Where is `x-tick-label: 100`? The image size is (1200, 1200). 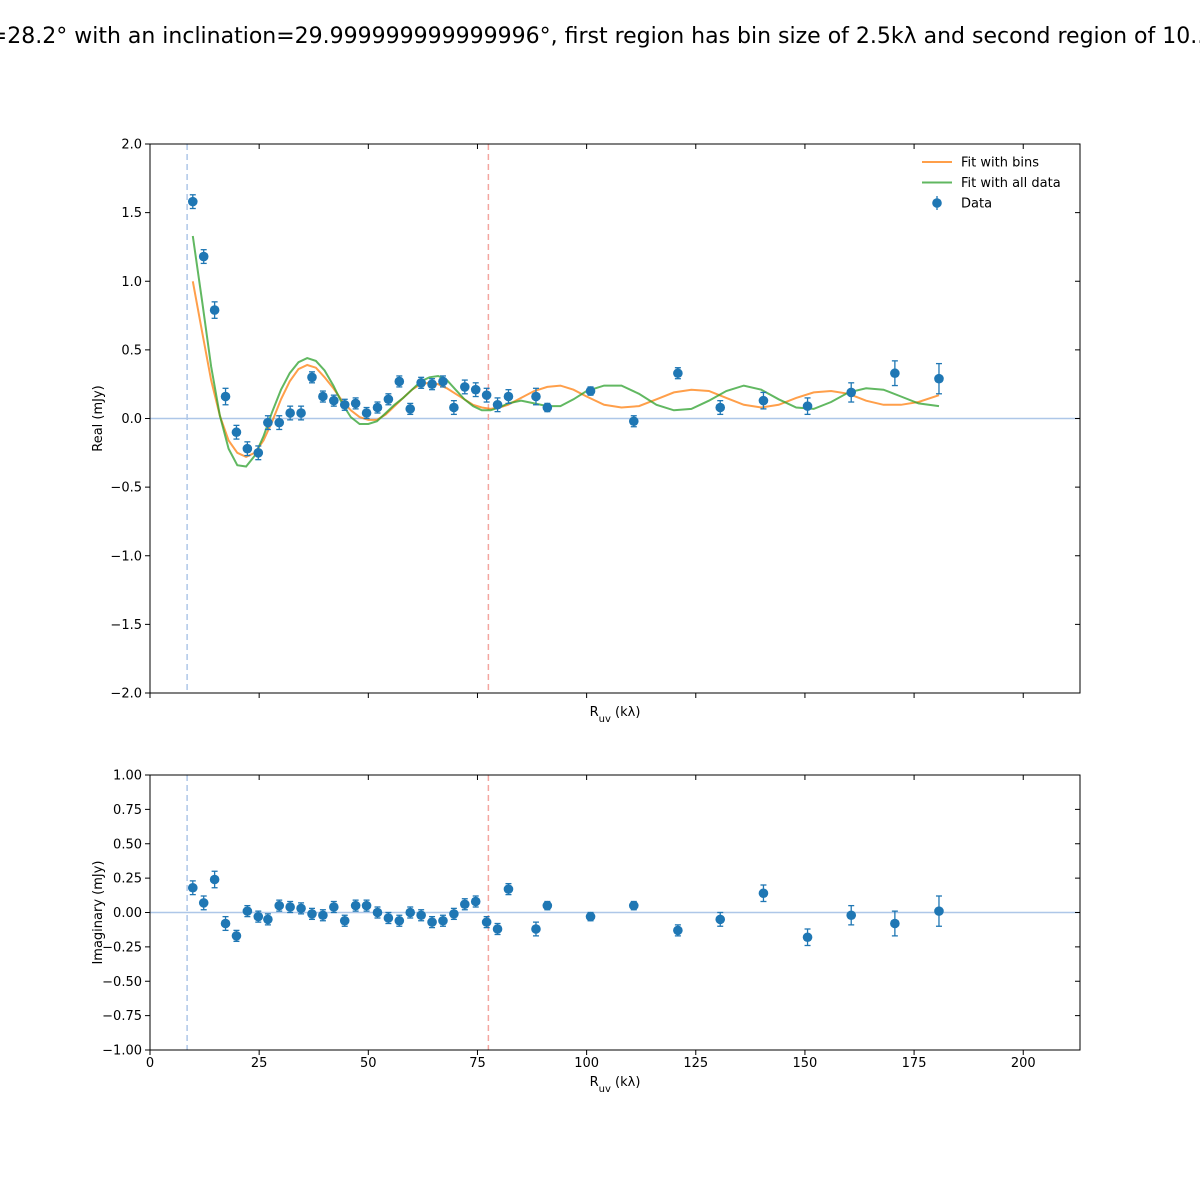
x-tick-label: 100 is located at coordinates (586, 1063).